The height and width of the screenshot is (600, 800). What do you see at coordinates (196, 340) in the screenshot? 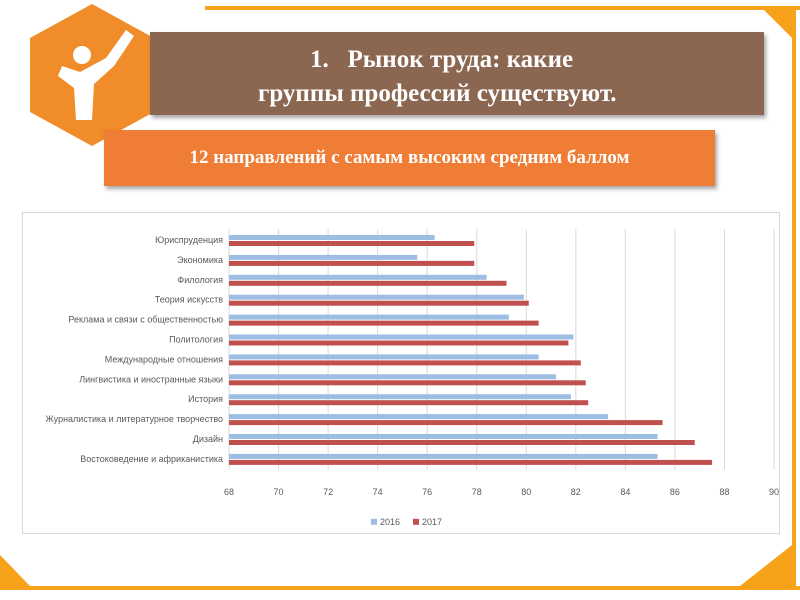
I see `category-label: Политология` at bounding box center [196, 340].